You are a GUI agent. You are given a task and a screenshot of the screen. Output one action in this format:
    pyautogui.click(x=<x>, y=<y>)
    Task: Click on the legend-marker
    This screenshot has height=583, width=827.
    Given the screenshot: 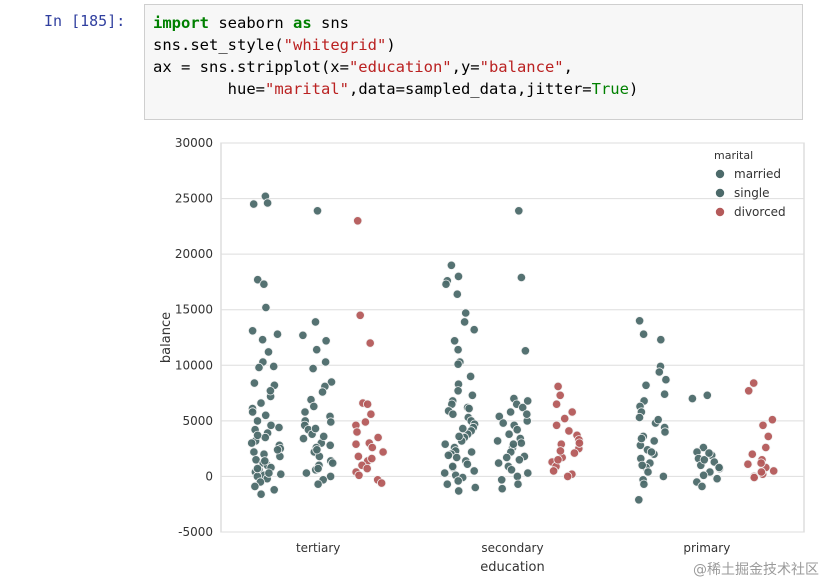 What is the action you would take?
    pyautogui.click(x=720, y=212)
    